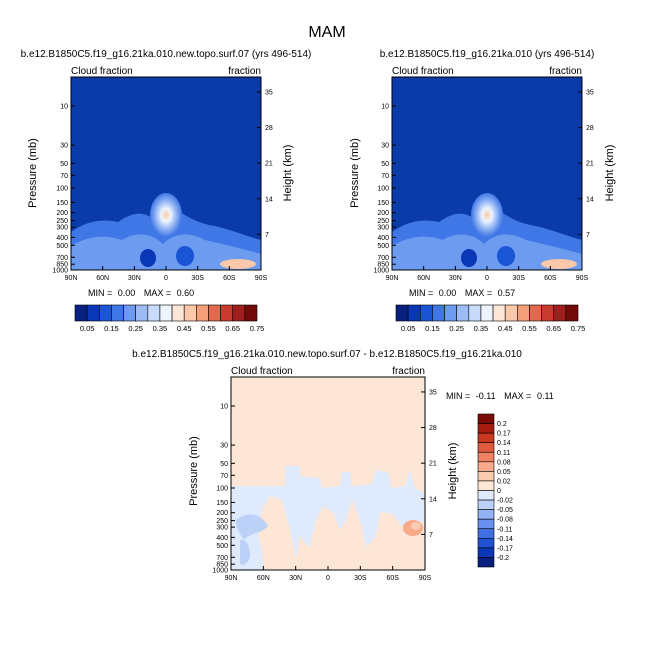 The height and width of the screenshot is (654, 654). What do you see at coordinates (166, 173) in the screenshot?
I see `panel-left-field` at bounding box center [166, 173].